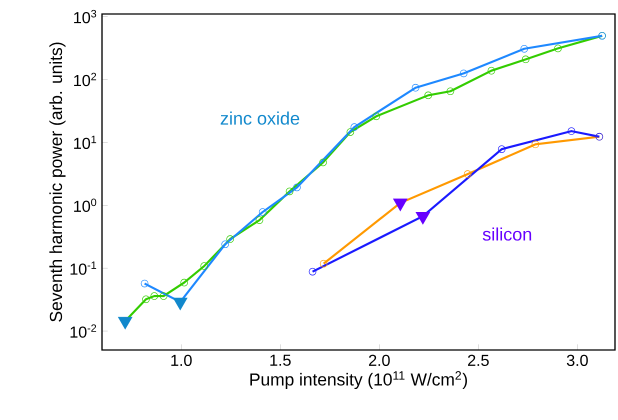 The height and width of the screenshot is (420, 618). Describe the element at coordinates (57, 182) in the screenshot. I see `y-axis-title: Seventh harmonic power (arb. units)` at that location.